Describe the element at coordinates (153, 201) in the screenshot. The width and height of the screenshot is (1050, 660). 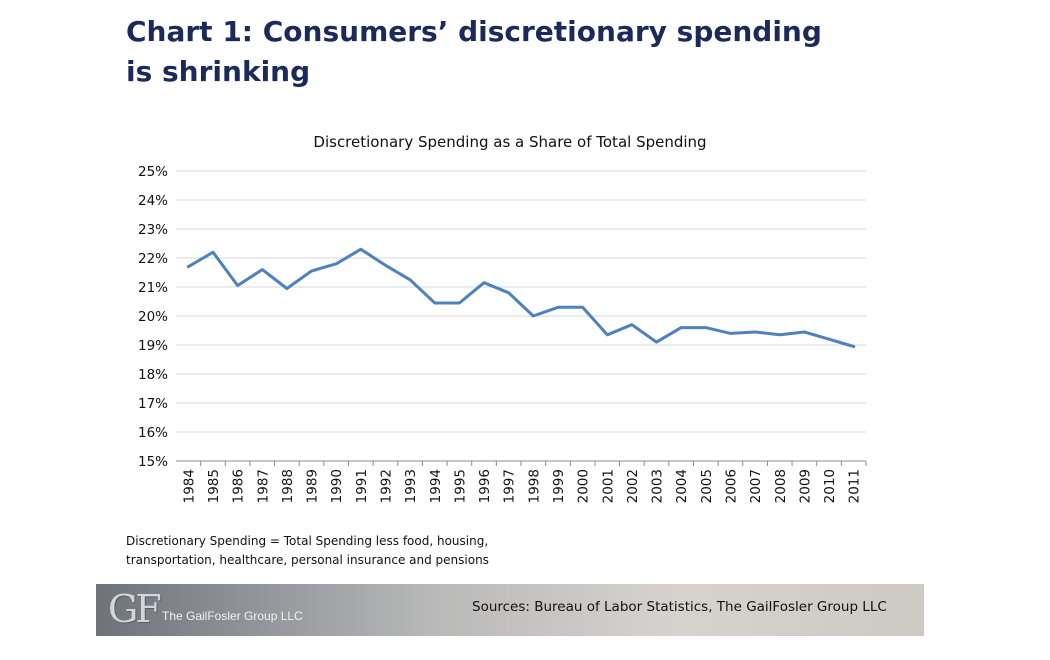
I see `y-tick-label: 24%` at that location.